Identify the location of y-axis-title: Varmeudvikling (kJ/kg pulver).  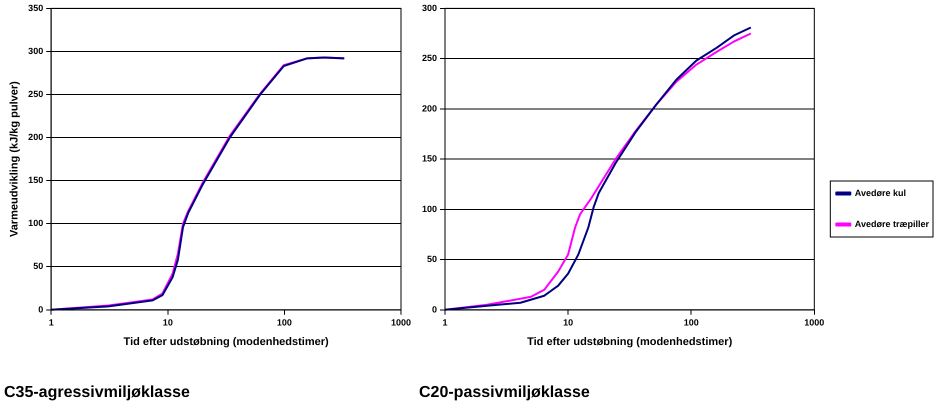
(14, 159).